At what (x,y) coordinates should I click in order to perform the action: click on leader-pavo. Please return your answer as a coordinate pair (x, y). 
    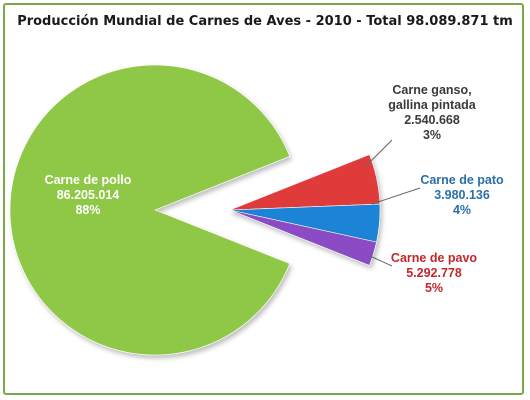
    Looking at the image, I should click on (381, 261).